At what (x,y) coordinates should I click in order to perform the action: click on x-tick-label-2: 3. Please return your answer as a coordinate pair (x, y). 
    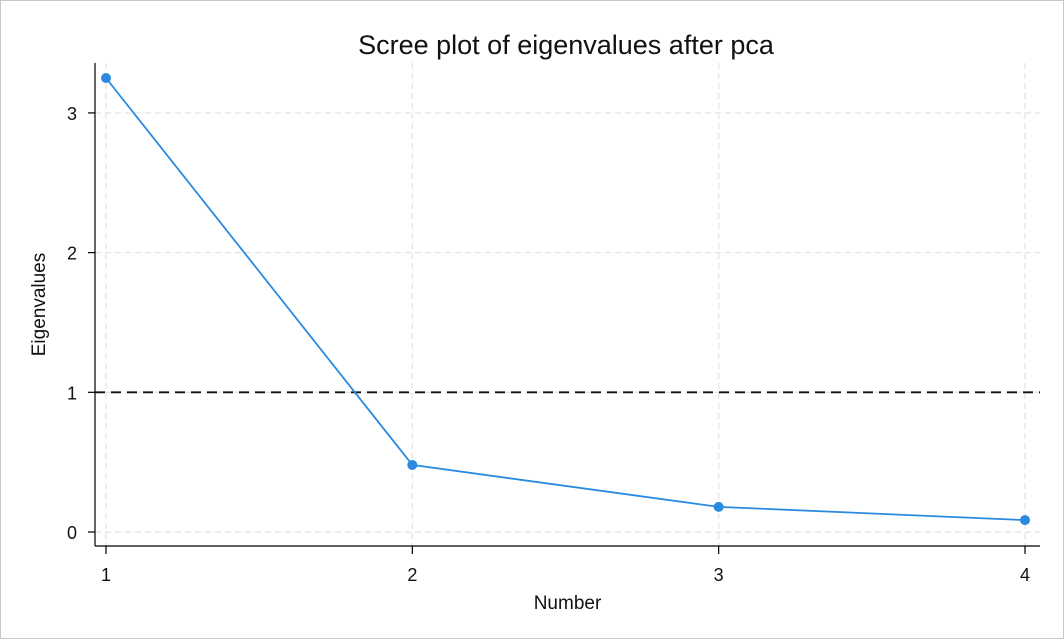
    Looking at the image, I should click on (719, 575).